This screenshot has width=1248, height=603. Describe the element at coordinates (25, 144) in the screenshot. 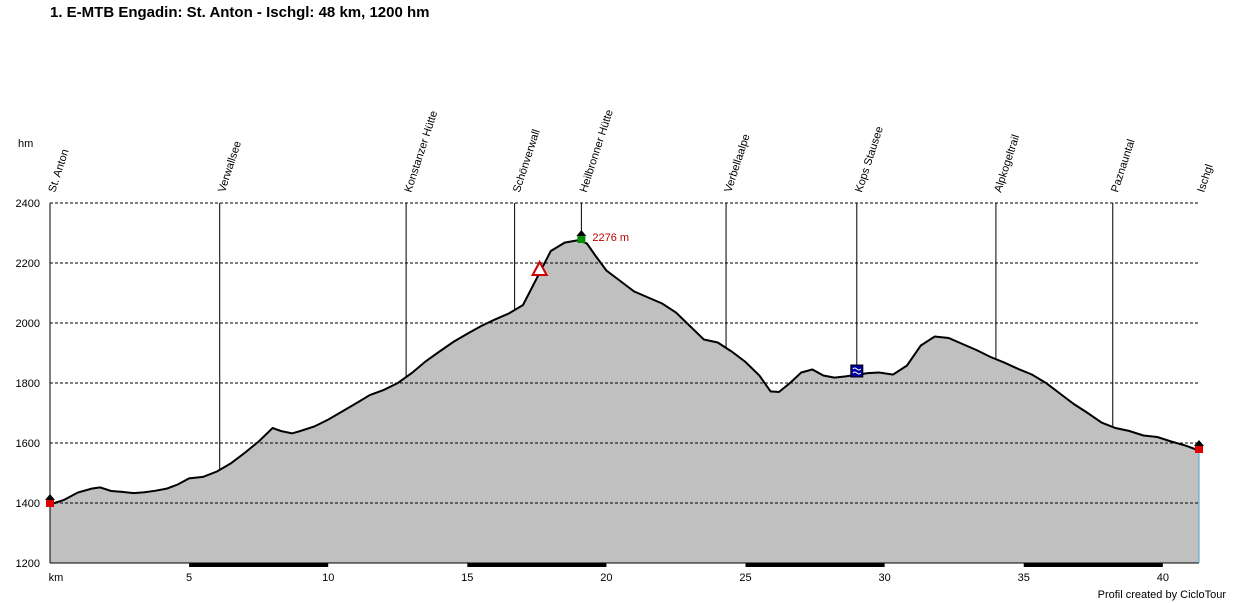

I see `y-axis-label: hm` at that location.